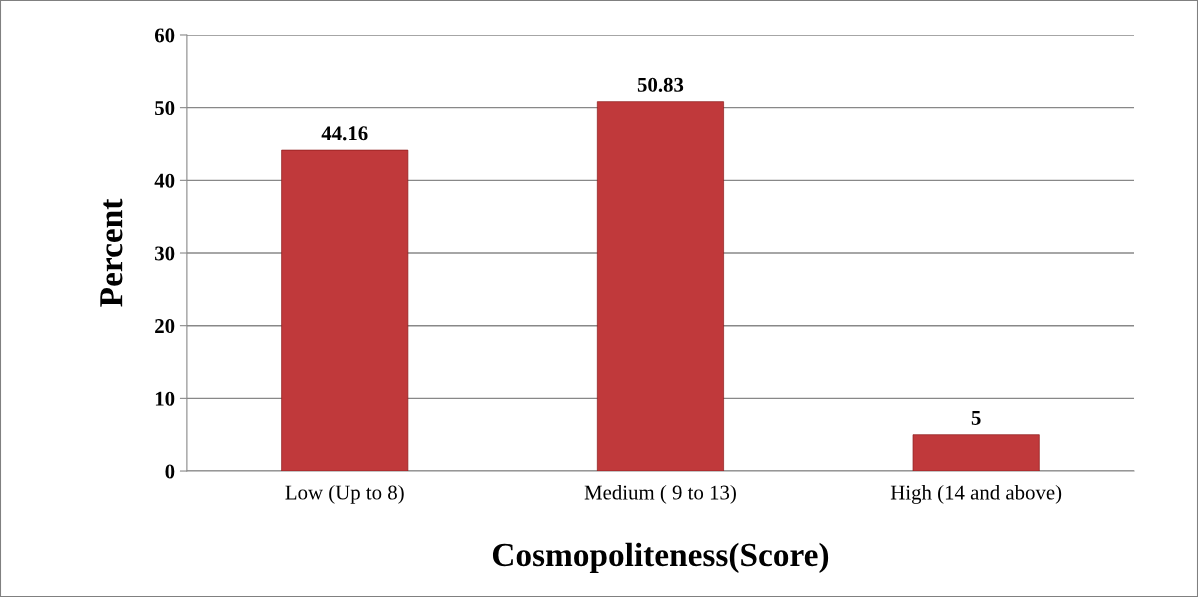 The height and width of the screenshot is (597, 1198). I want to click on x-tick-label: Medium ( 9 to 13), so click(660, 494).